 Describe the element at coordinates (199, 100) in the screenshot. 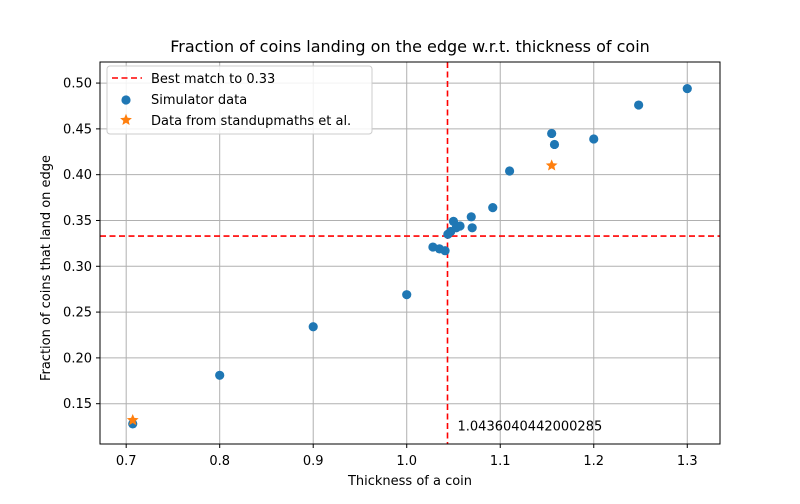

I see `legend-label-simulator: Simulator data` at that location.